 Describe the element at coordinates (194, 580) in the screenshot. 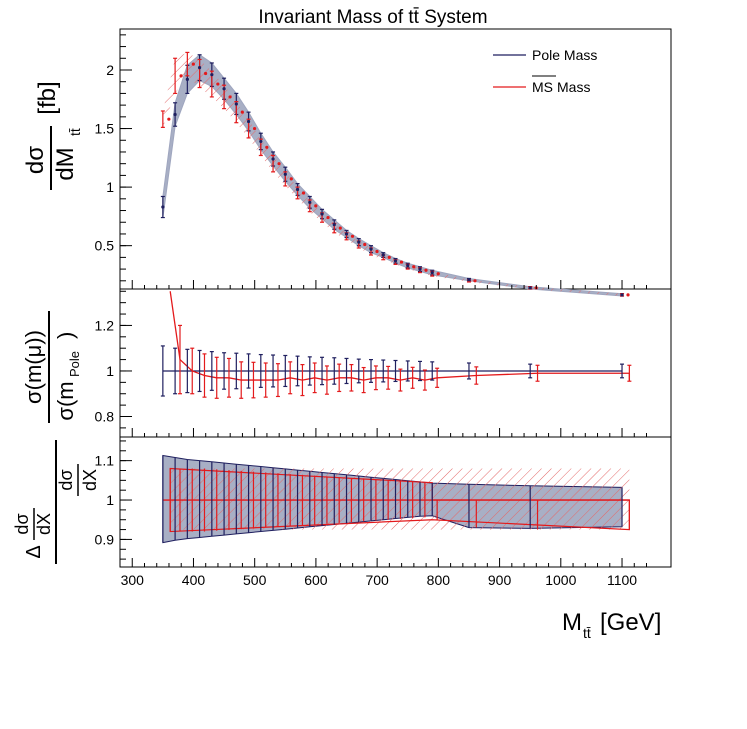

I see `x-tick-label: 400` at that location.